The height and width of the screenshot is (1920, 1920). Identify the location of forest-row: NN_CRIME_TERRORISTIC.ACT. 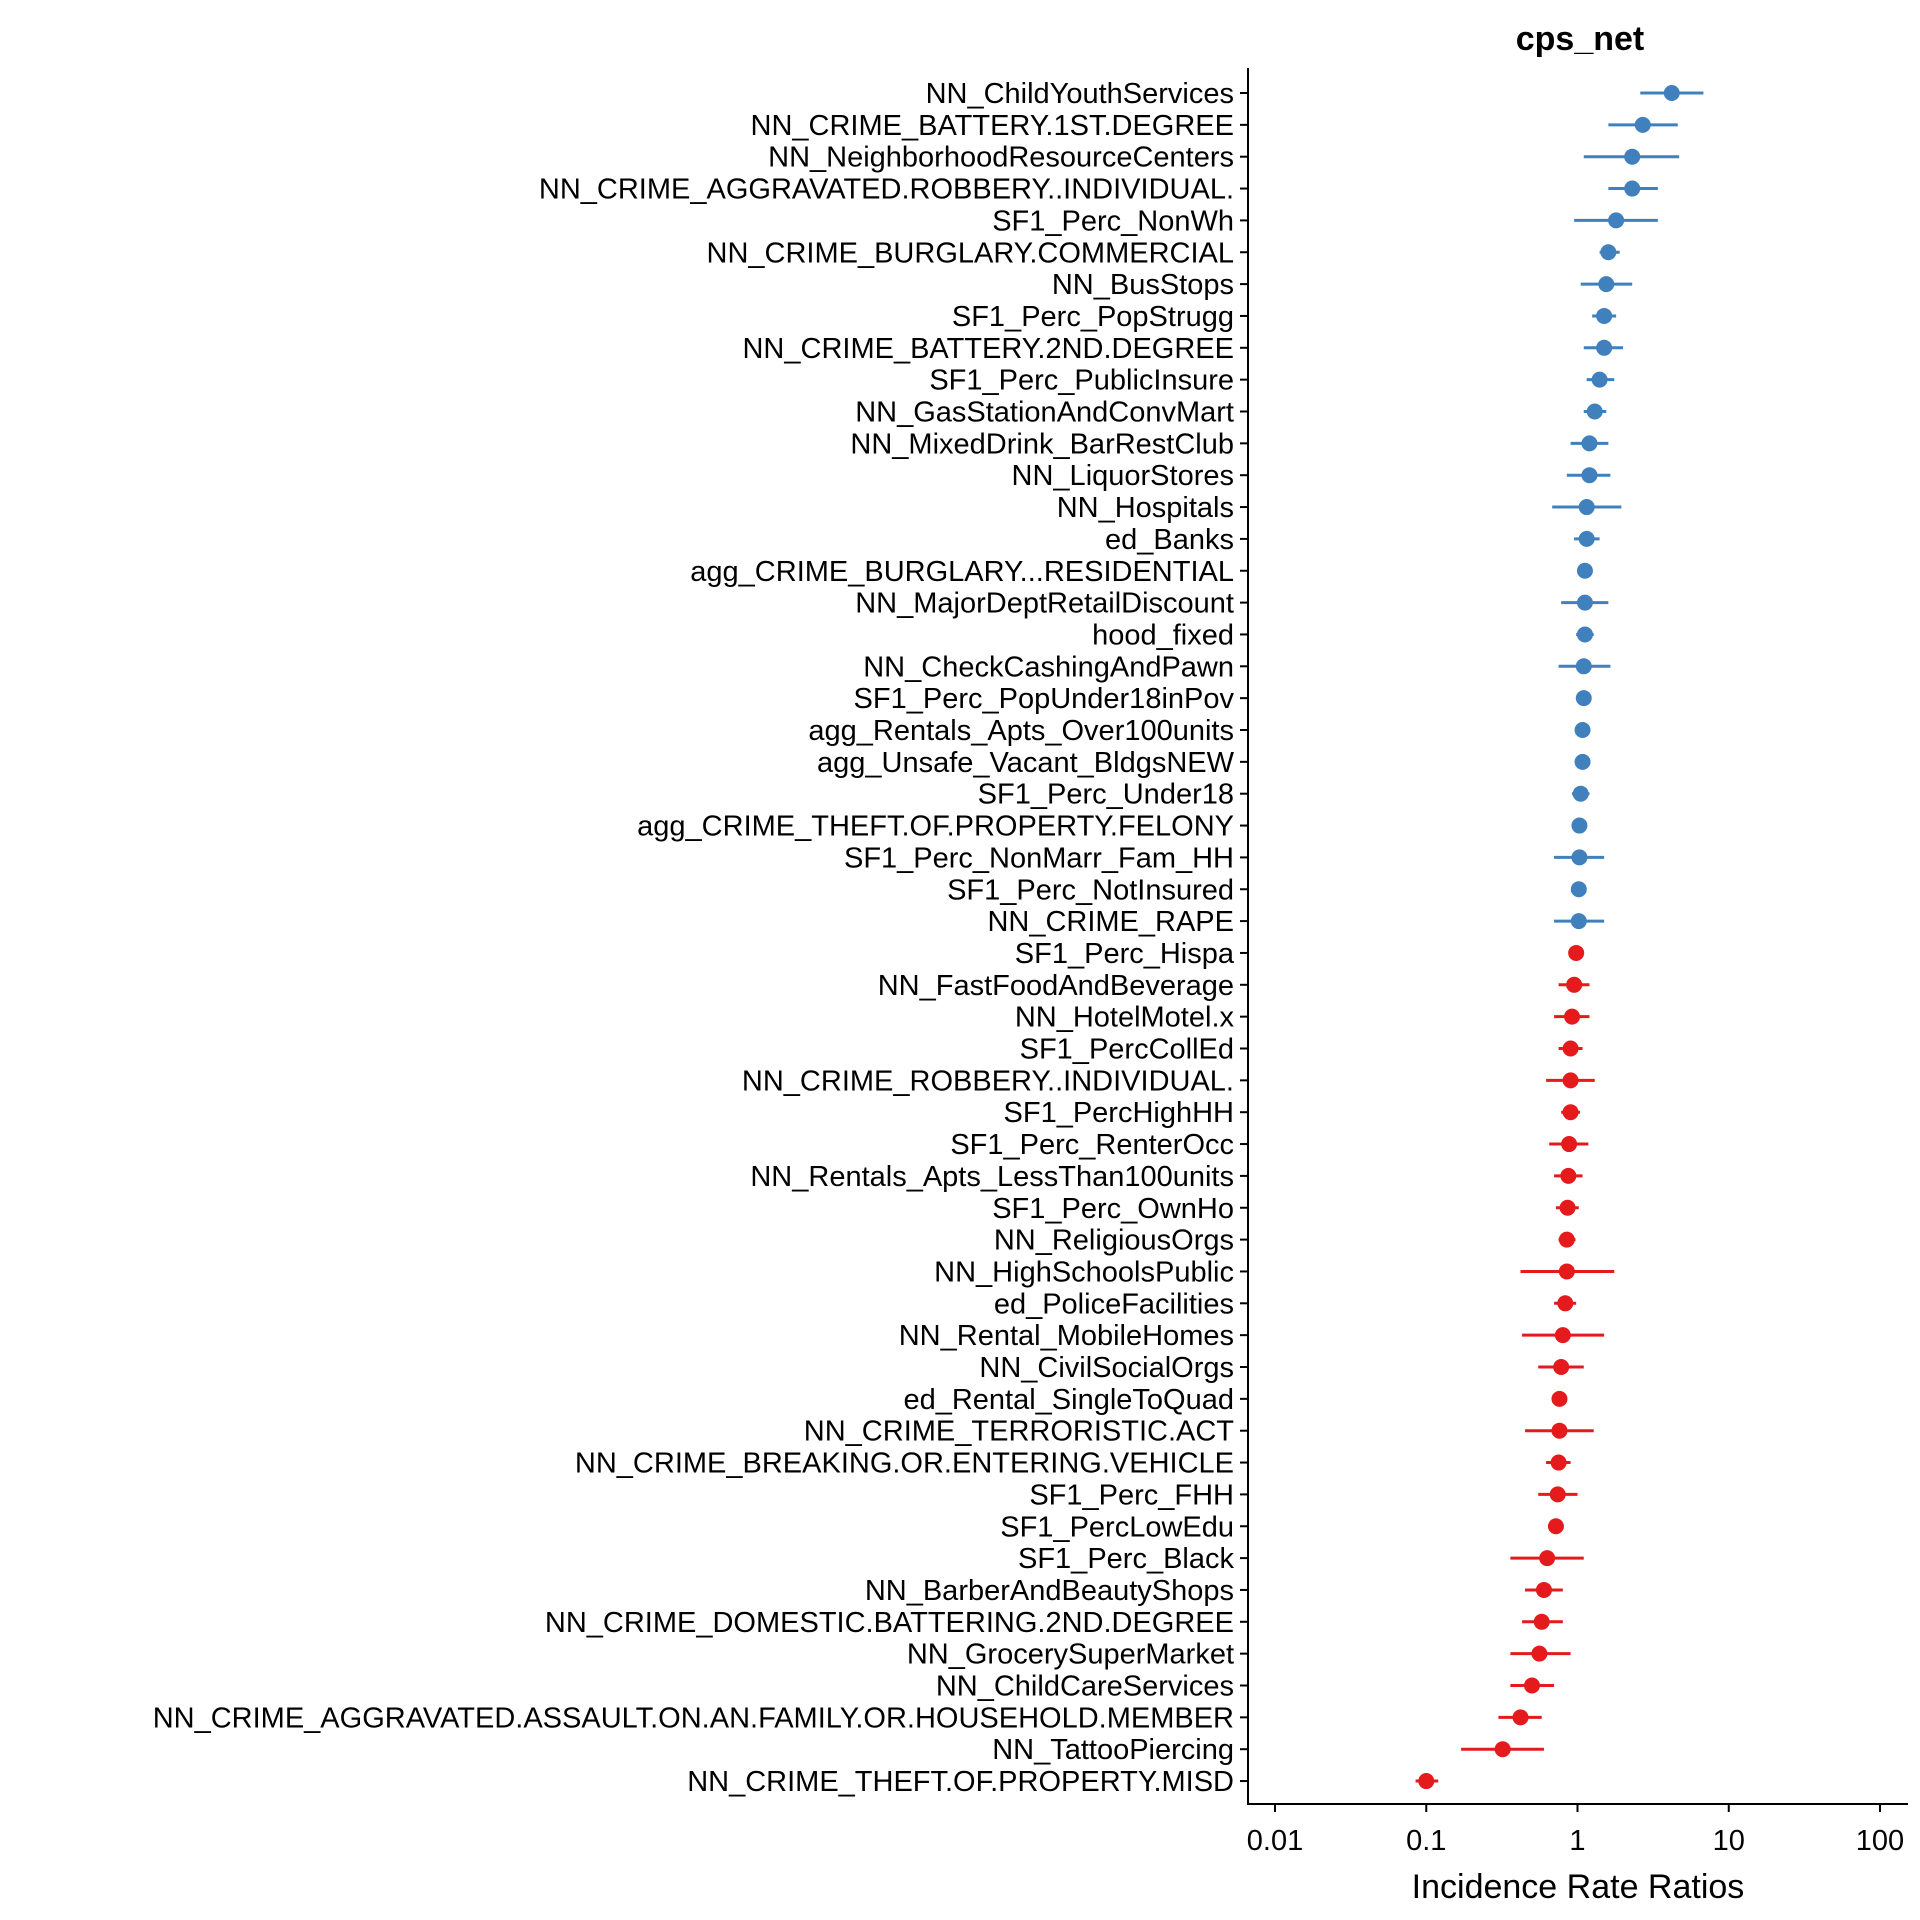
(1199, 1432).